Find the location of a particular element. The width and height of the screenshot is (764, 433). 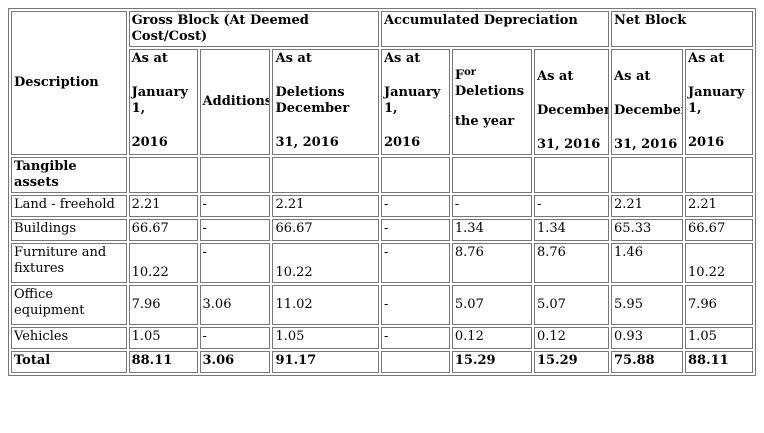

accumulated-depreciation-header: Accumulated Depreciation is located at coordinates (495, 29).